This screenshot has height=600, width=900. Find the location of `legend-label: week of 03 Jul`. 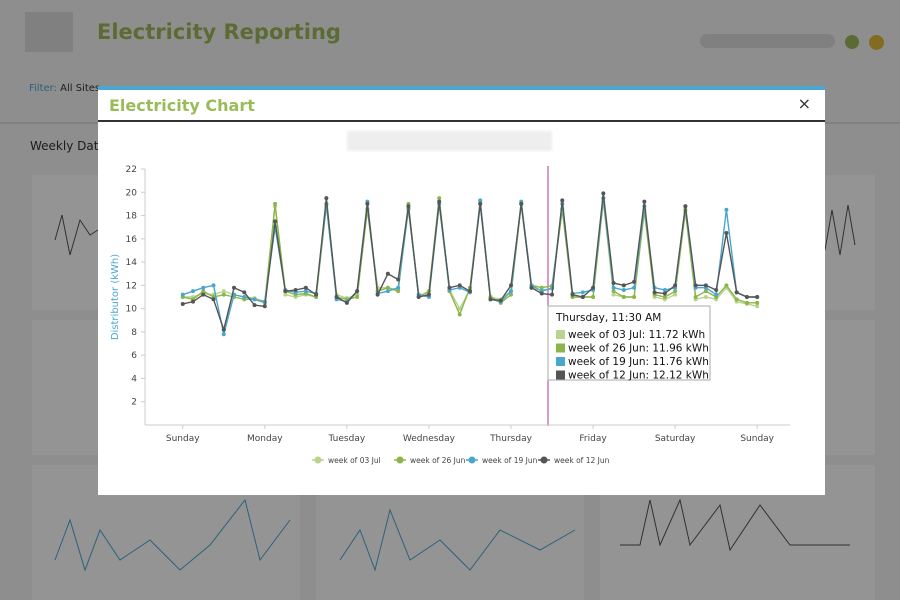

legend-label: week of 03 Jul is located at coordinates (354, 460).